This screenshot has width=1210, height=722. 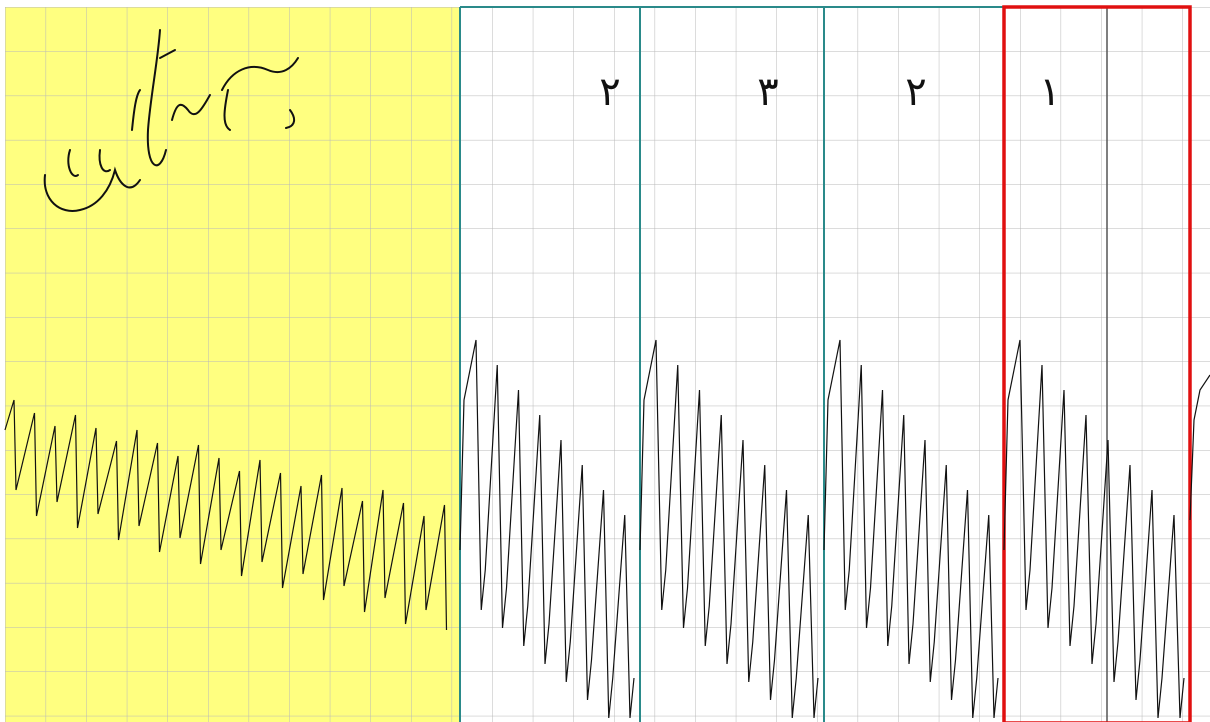 I want to click on panel-label: ۳, so click(x=767, y=92).